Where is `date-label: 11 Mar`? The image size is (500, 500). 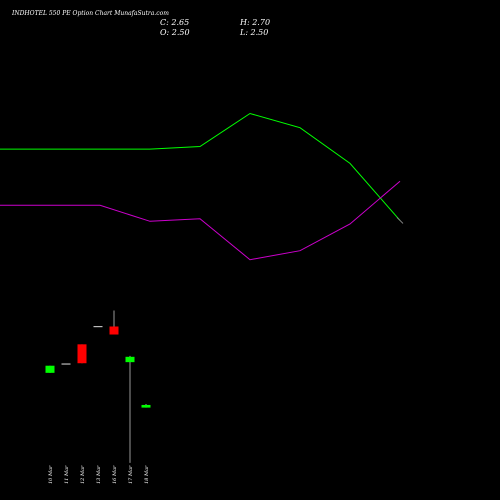 date-label: 11 Mar is located at coordinates (67, 474).